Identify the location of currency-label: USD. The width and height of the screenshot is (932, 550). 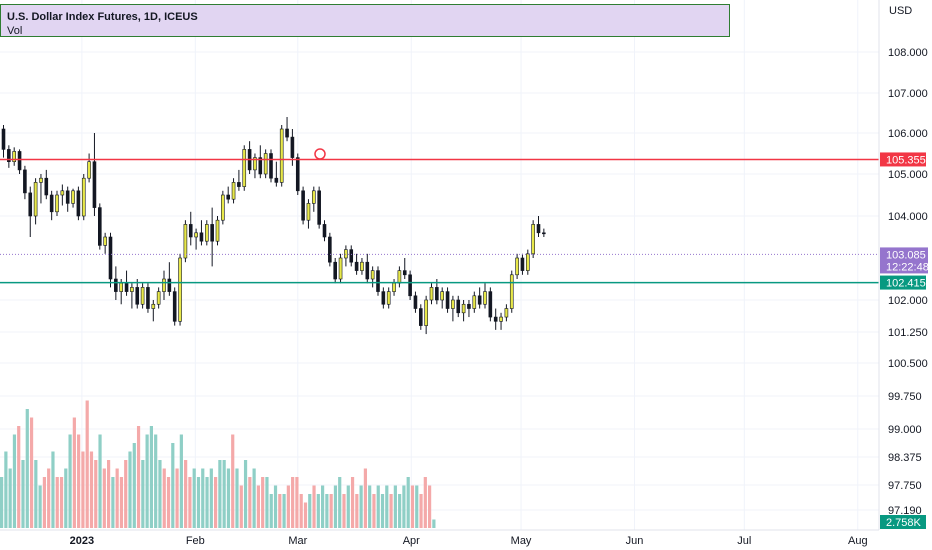
(900, 11).